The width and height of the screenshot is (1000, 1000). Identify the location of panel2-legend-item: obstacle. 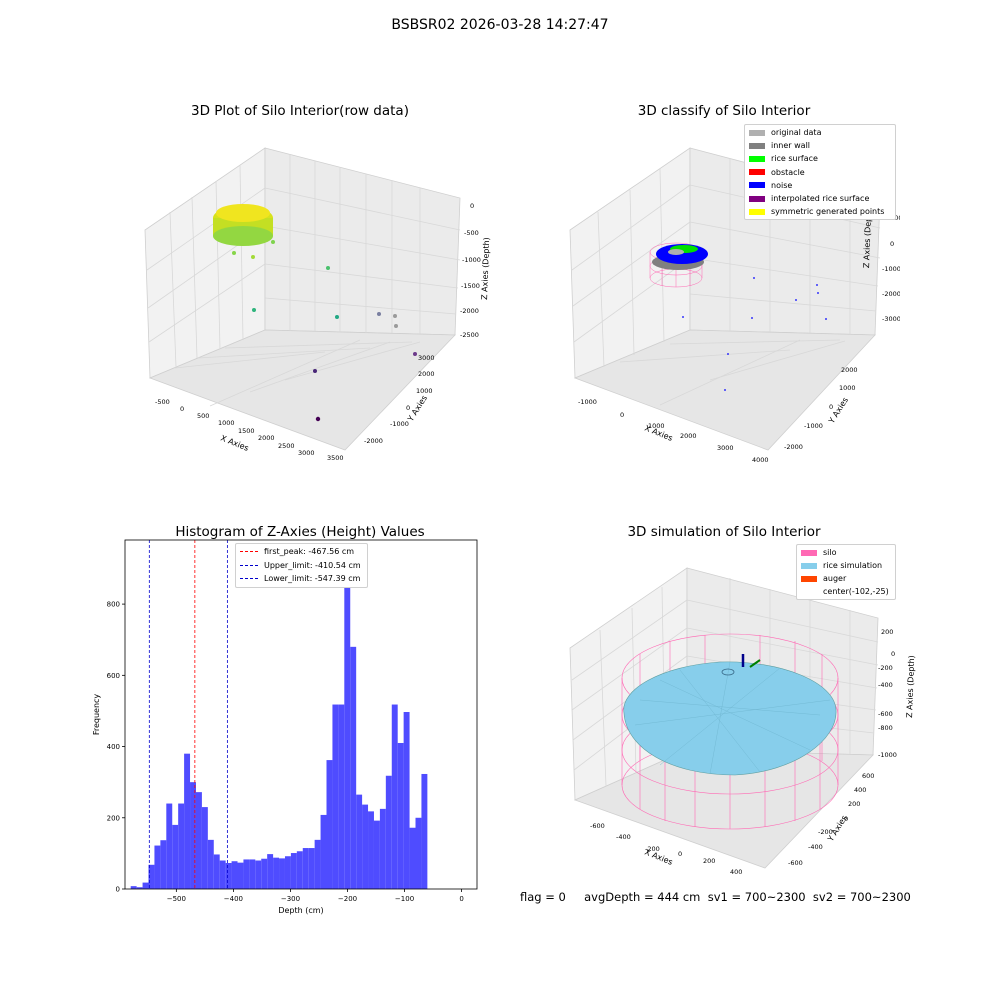
(777, 172).